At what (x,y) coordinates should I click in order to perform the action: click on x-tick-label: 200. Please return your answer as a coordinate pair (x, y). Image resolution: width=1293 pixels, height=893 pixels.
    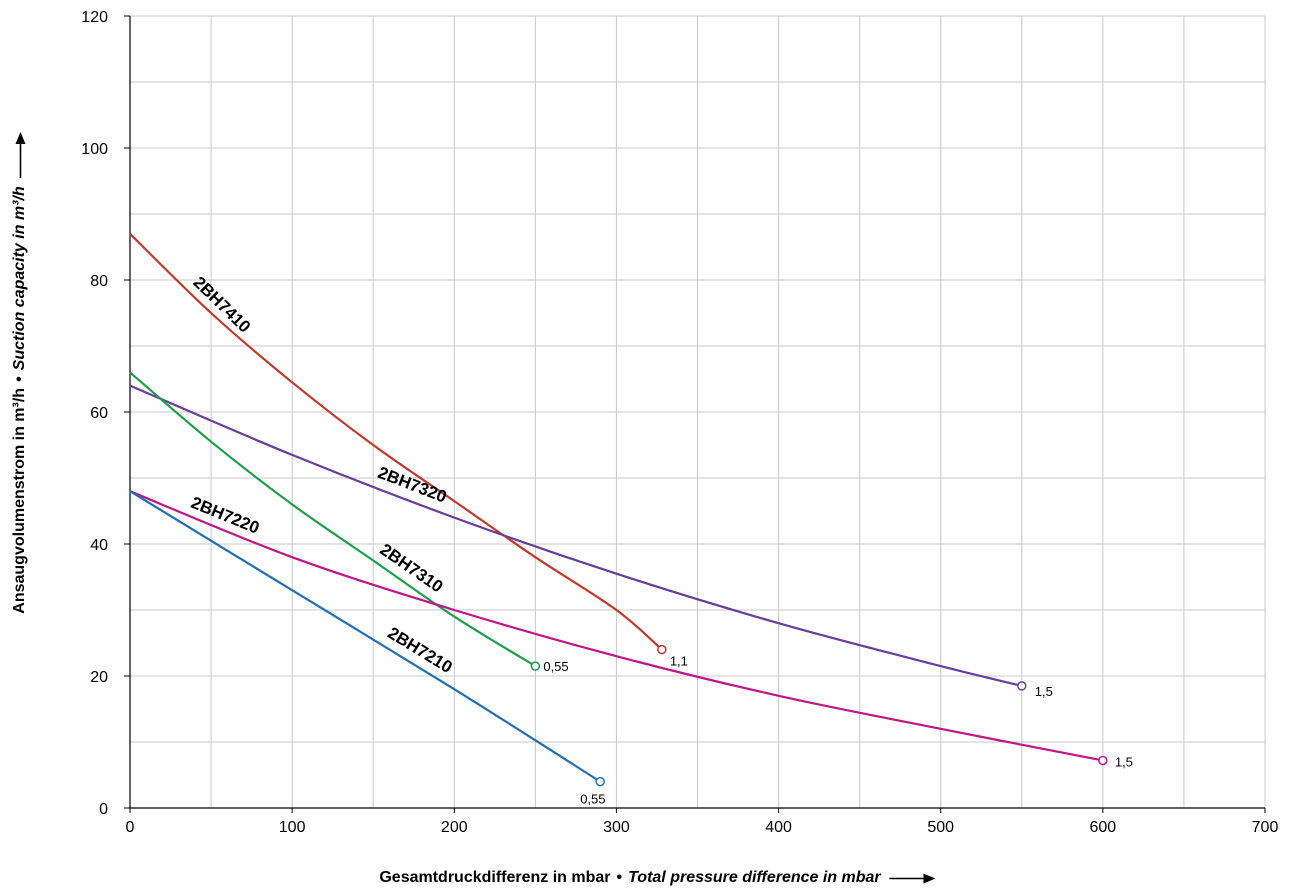
    Looking at the image, I should click on (454, 827).